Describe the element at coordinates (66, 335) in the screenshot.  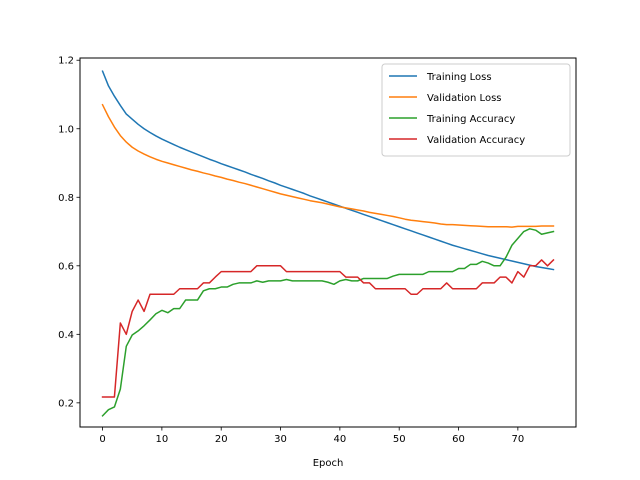
I see `y-tick-label: 0.4` at that location.